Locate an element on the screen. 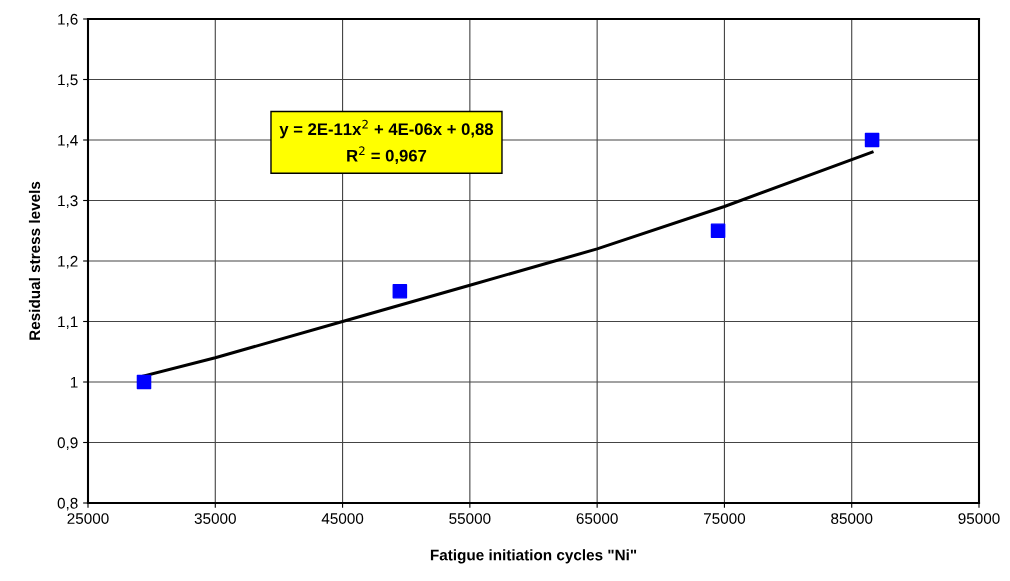  x-axis-title: Fatigue initiation cycles "Ni" is located at coordinates (533, 556).